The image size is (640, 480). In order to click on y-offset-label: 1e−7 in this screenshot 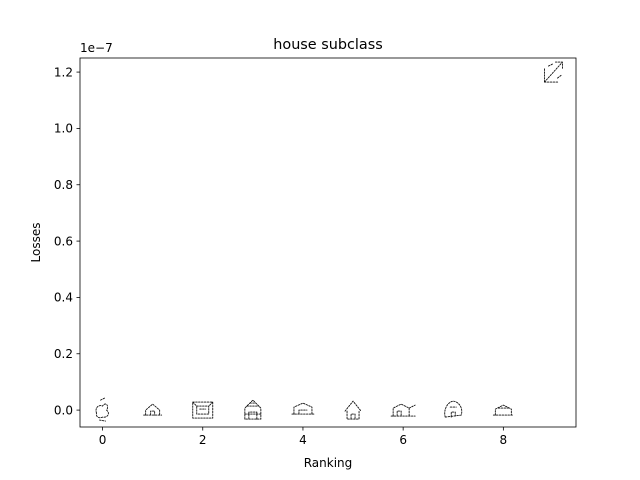, I will do `click(96, 48)`.